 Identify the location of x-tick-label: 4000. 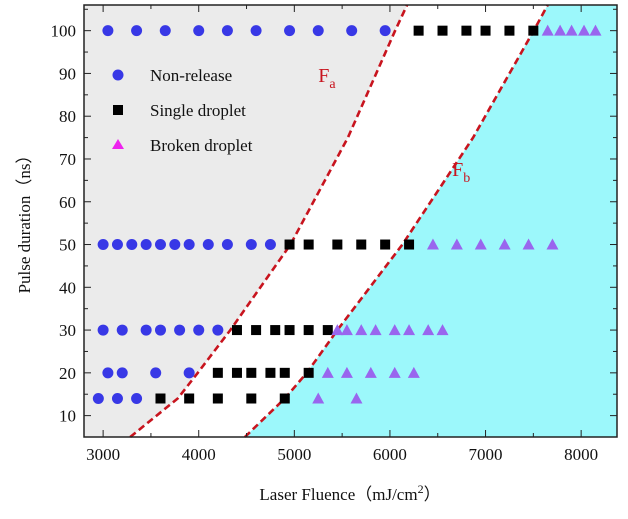
(199, 454).